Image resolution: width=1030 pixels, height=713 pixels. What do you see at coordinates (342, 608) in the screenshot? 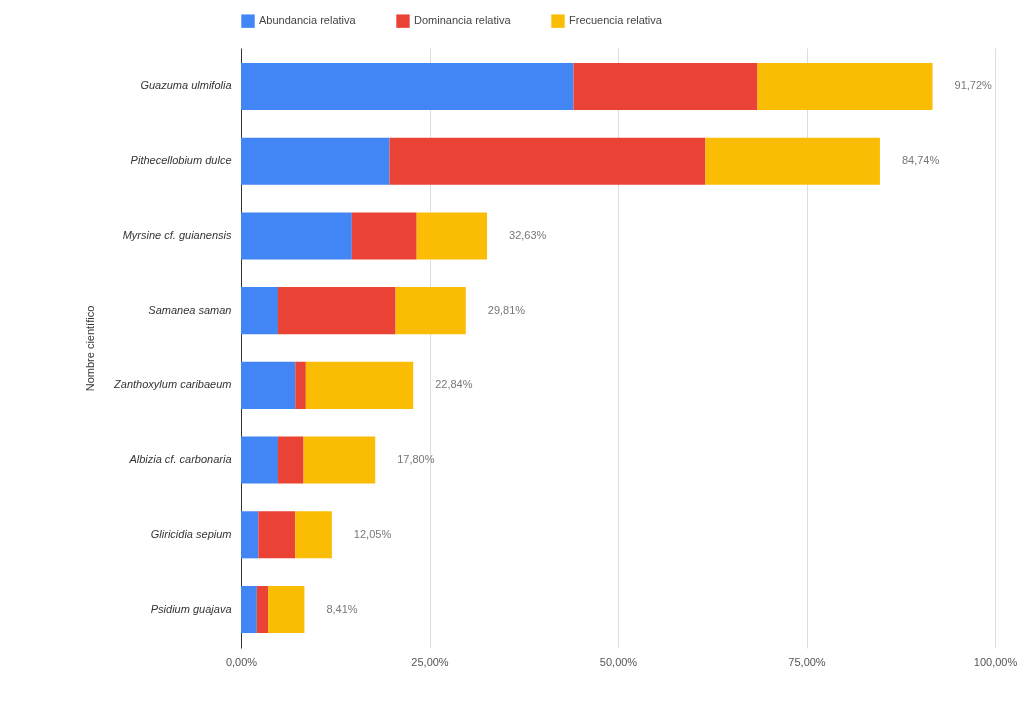
I see `total-label: 8,41%` at bounding box center [342, 608].